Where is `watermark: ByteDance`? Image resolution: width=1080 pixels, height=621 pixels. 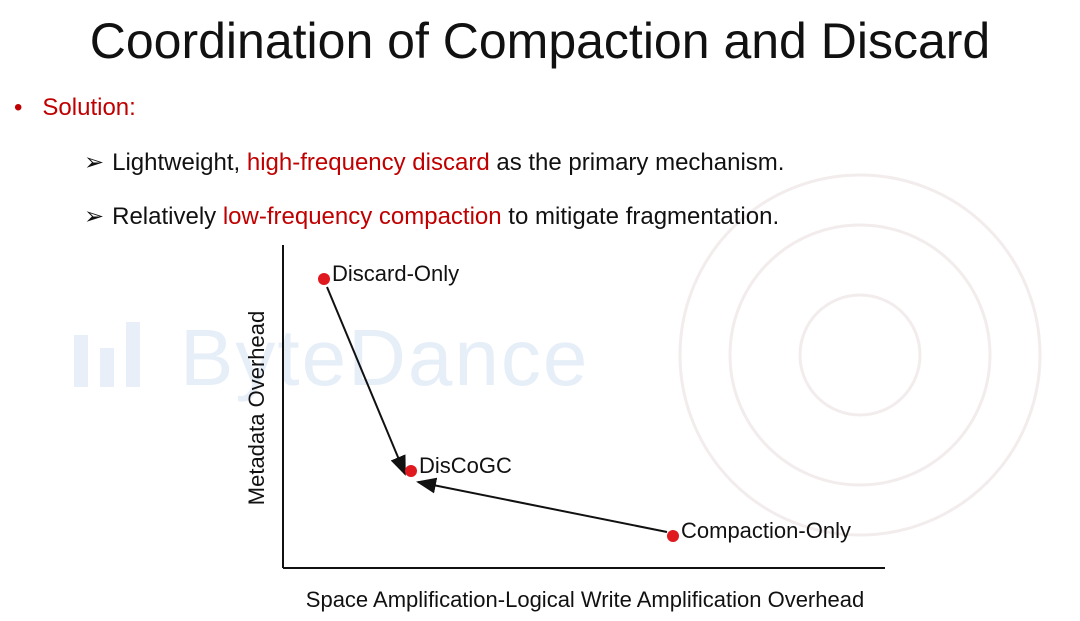 watermark: ByteDance is located at coordinates (385, 357).